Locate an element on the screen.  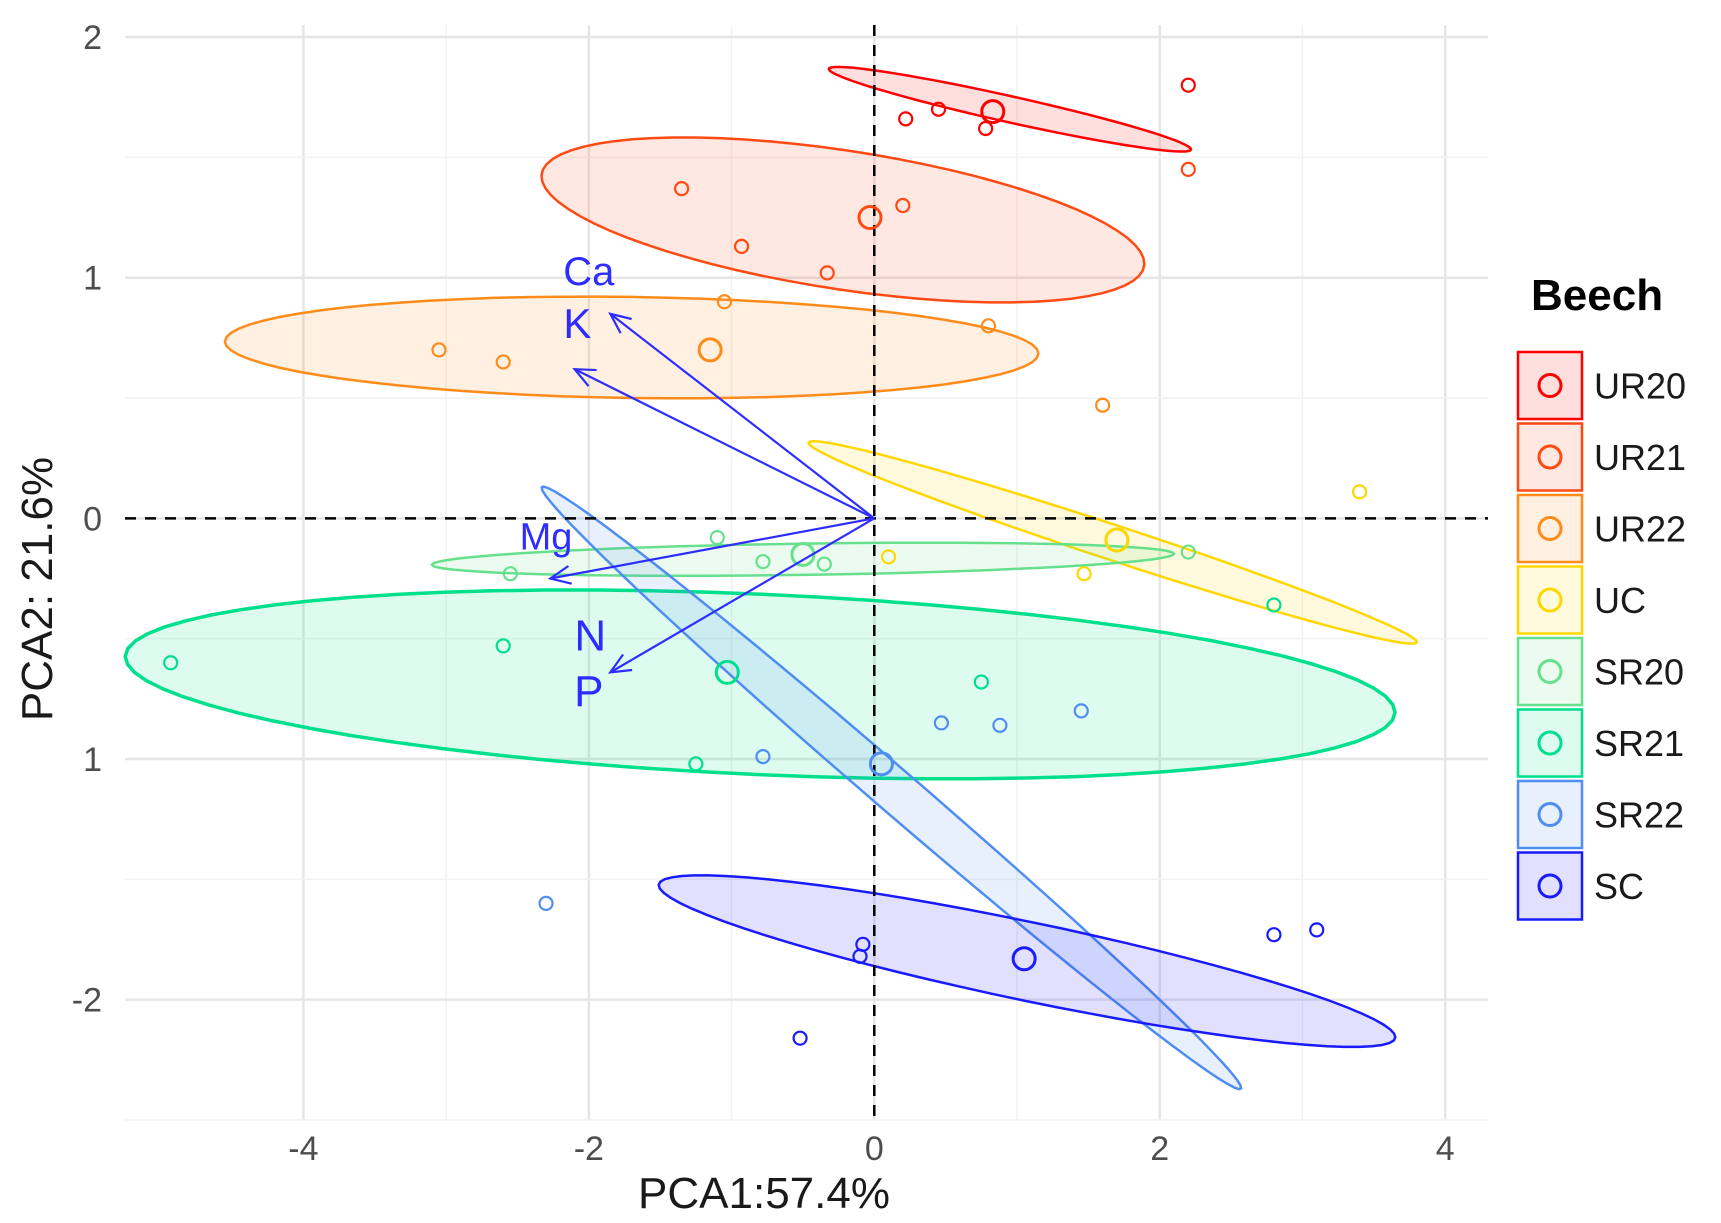
legend-label-sc: SC is located at coordinates (1619, 886).